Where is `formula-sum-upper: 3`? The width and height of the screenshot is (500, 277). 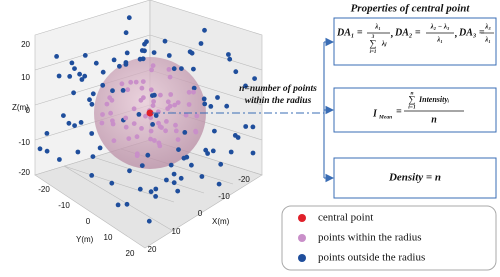 formula-sum-upper: 3 is located at coordinates (373, 37).